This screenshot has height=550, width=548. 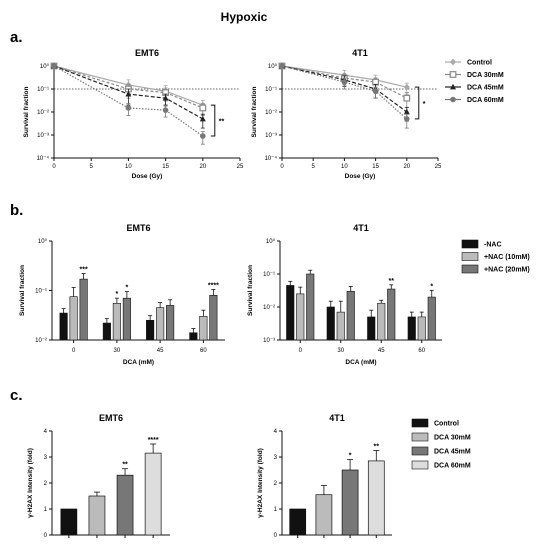 What do you see at coordinates (46, 458) in the screenshot?
I see `c_emt6-y-tick-label: 3` at bounding box center [46, 458].